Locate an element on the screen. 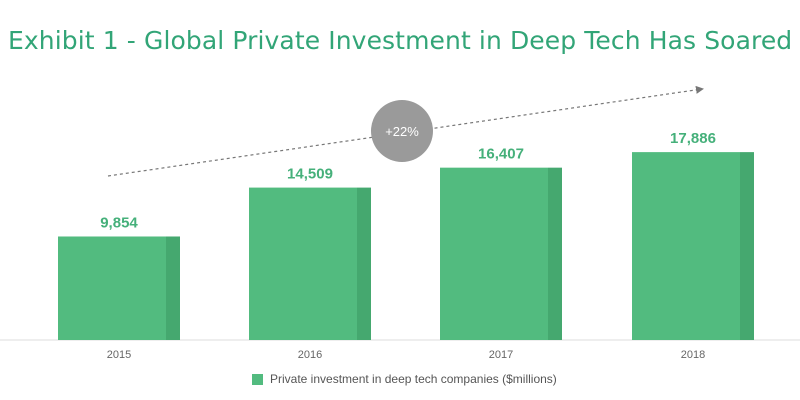 The height and width of the screenshot is (400, 800). value-label-2015: 9,854 is located at coordinates (119, 222).